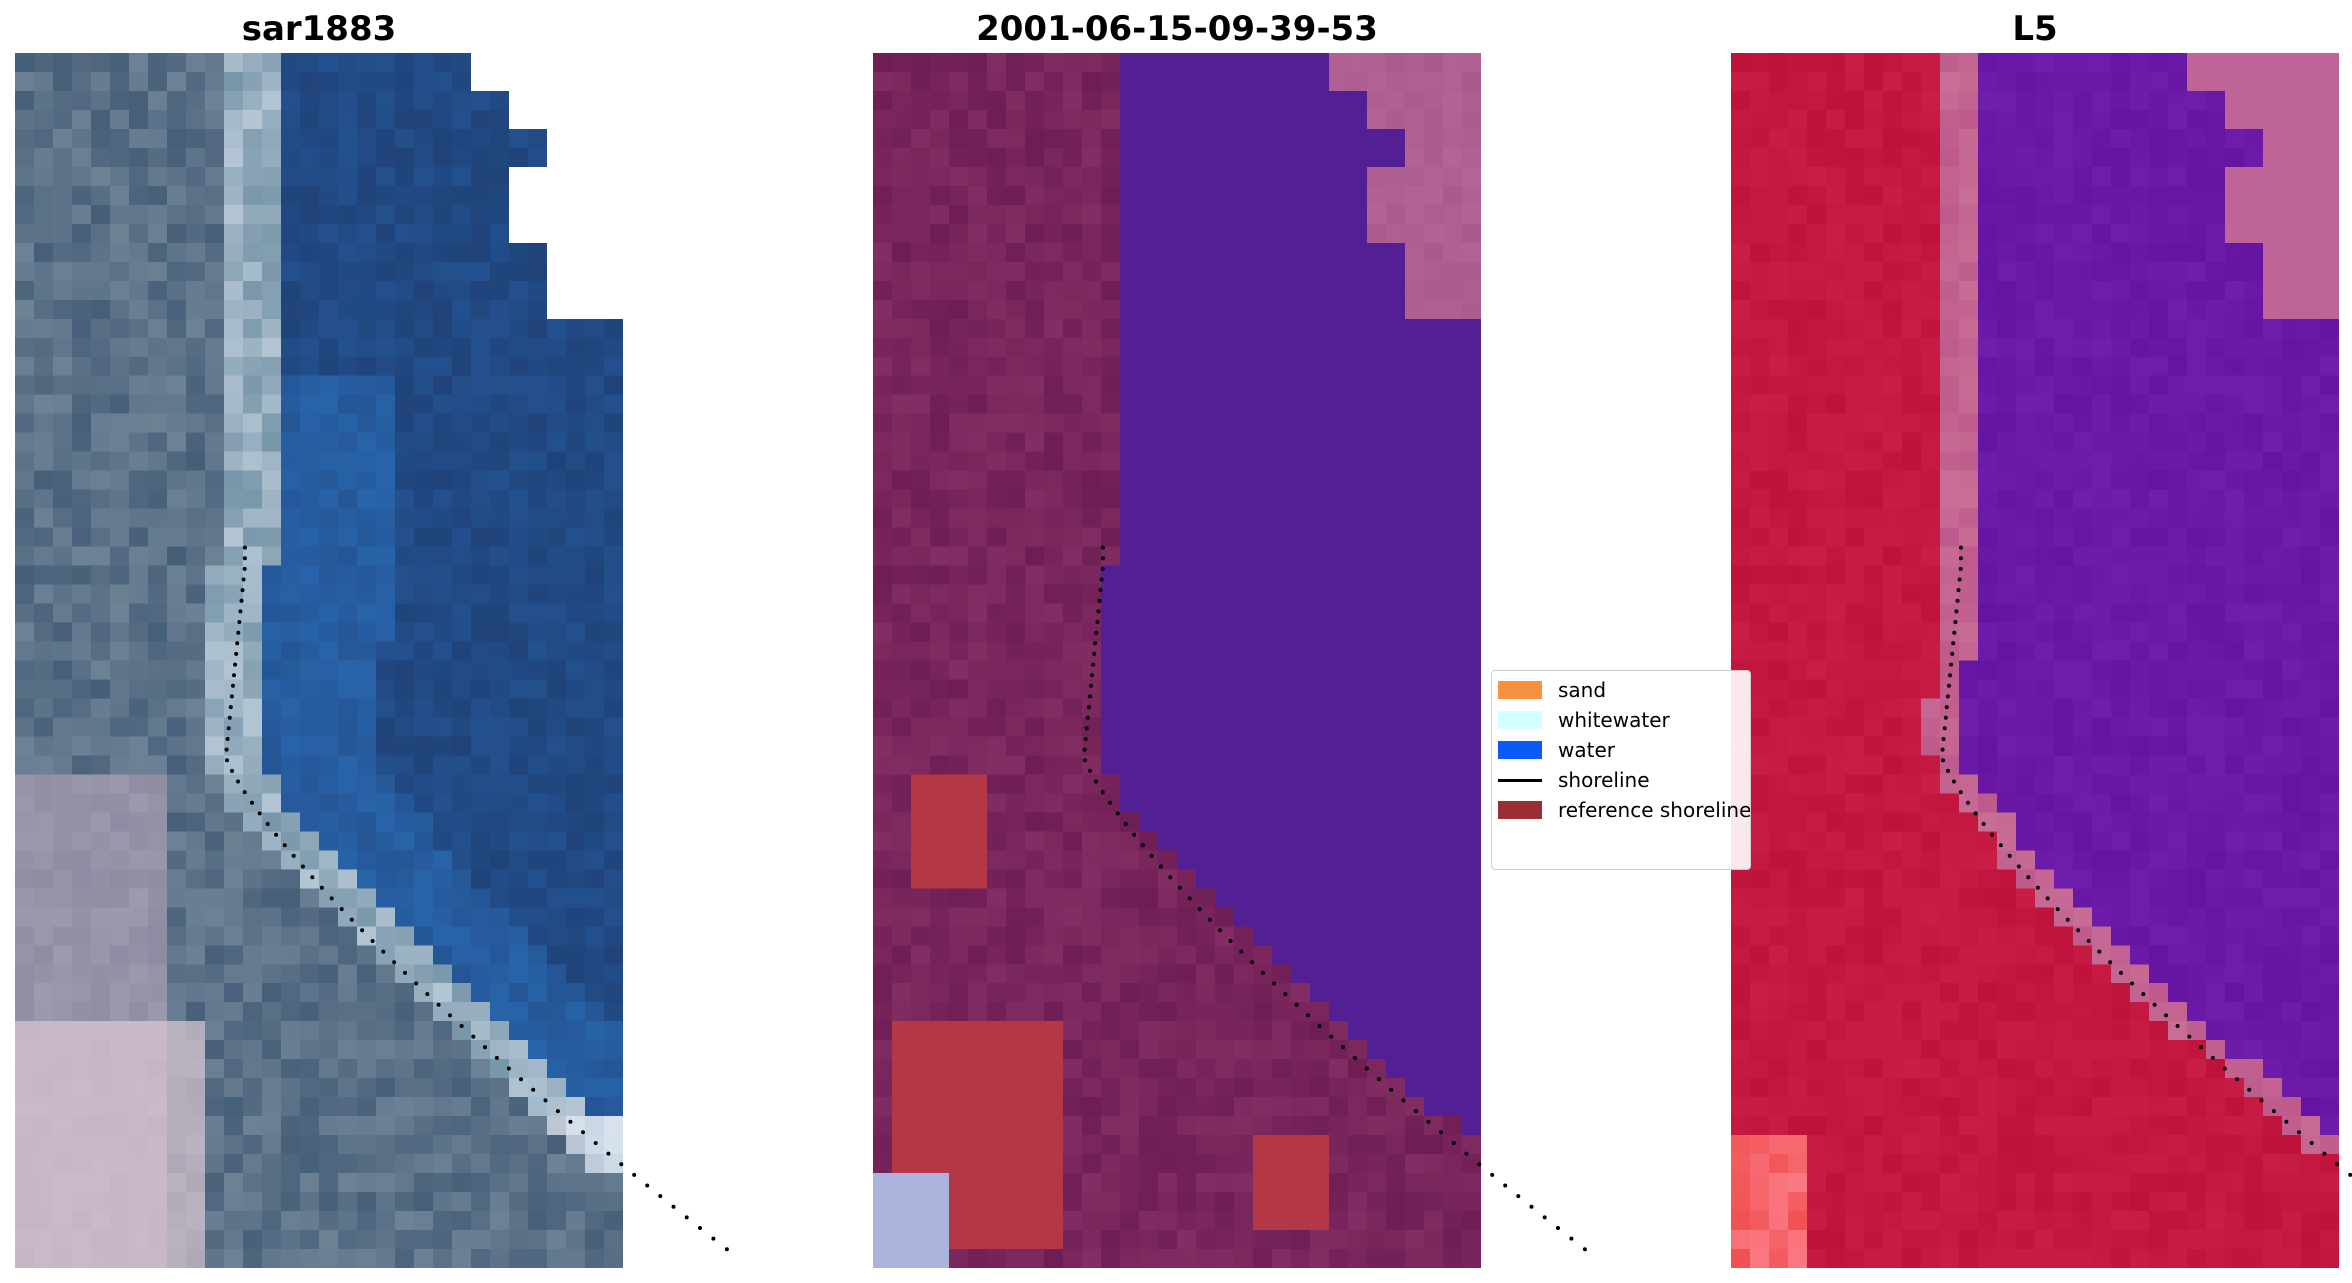 The image size is (2352, 1283). What do you see at coordinates (1177, 29) in the screenshot?
I see `panel-title-2: 2001-06-15-09-39-53` at bounding box center [1177, 29].